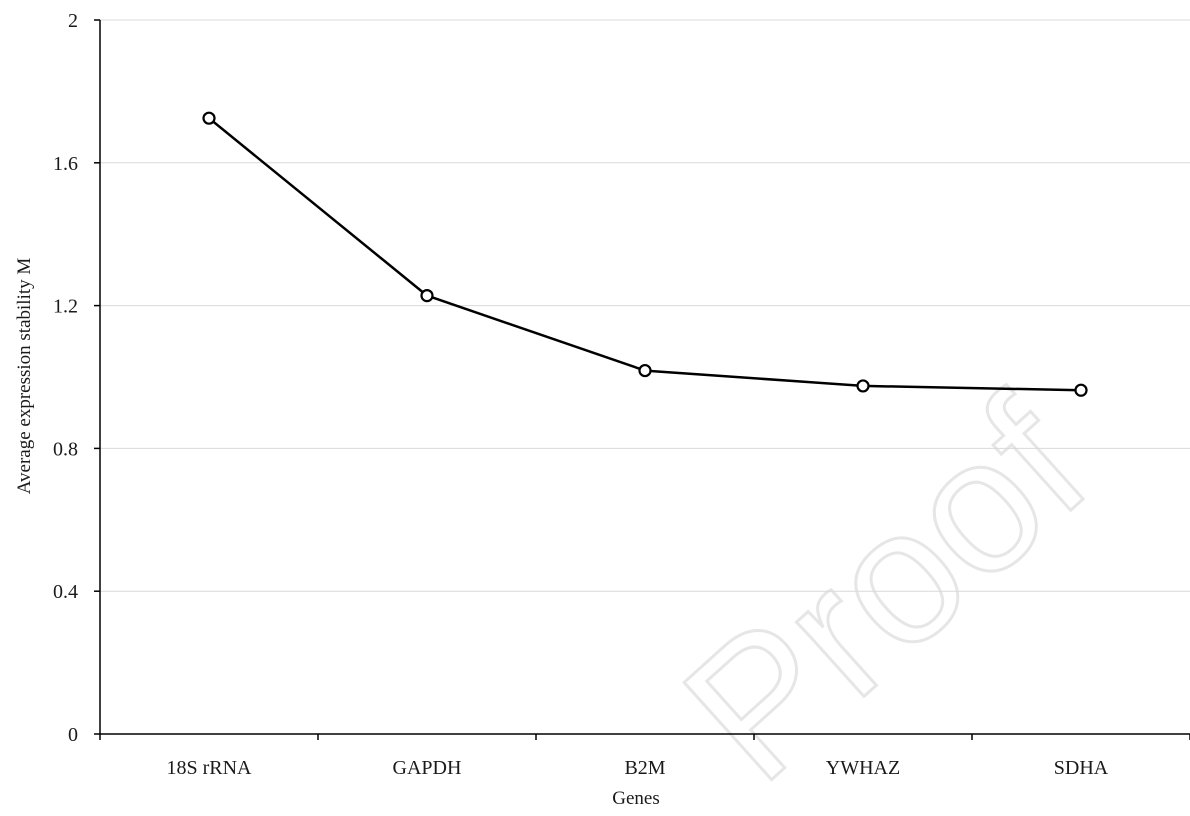  What do you see at coordinates (863, 768) in the screenshot?
I see `x-tick-label: YWHAZ` at bounding box center [863, 768].